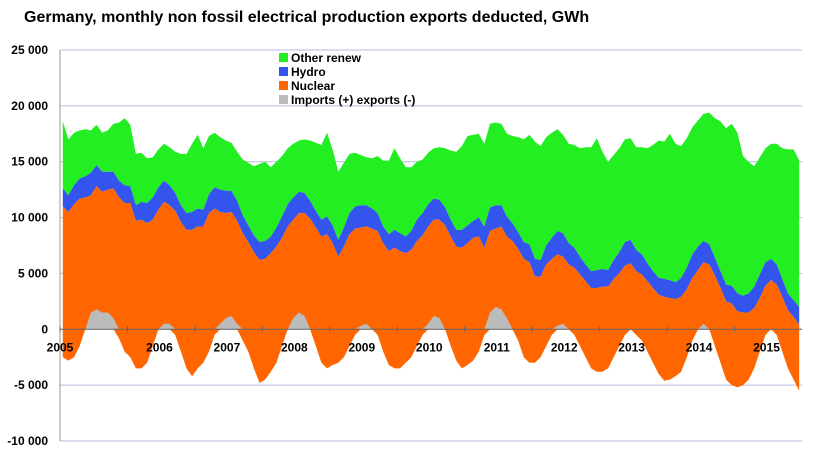  What do you see at coordinates (33, 273) in the screenshot?
I see `y-tick-label-4: 5 000` at bounding box center [33, 273].